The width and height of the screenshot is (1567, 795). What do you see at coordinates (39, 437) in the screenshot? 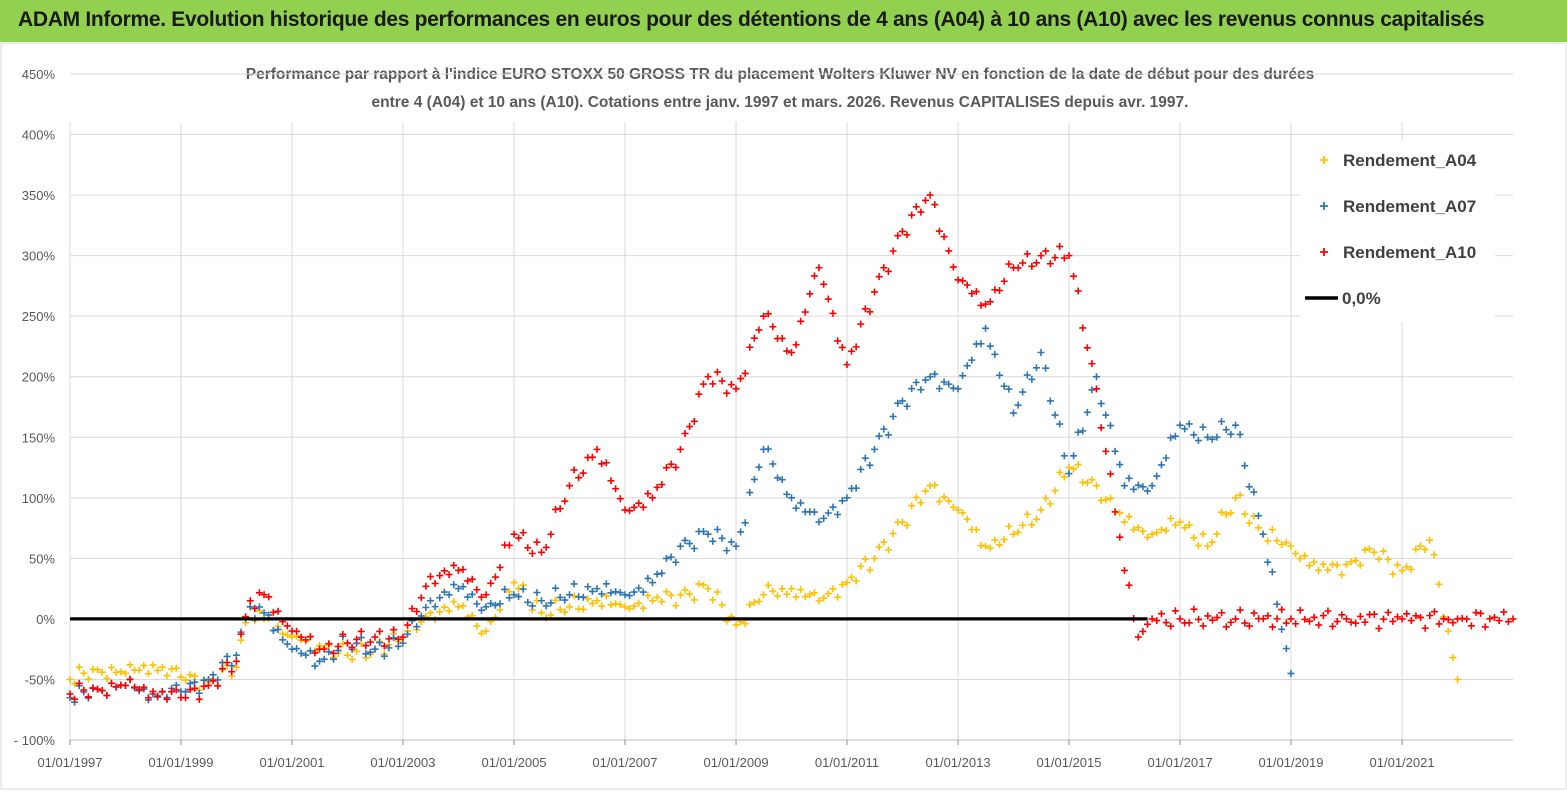
I see `y-tick-label: 150%` at bounding box center [39, 437].